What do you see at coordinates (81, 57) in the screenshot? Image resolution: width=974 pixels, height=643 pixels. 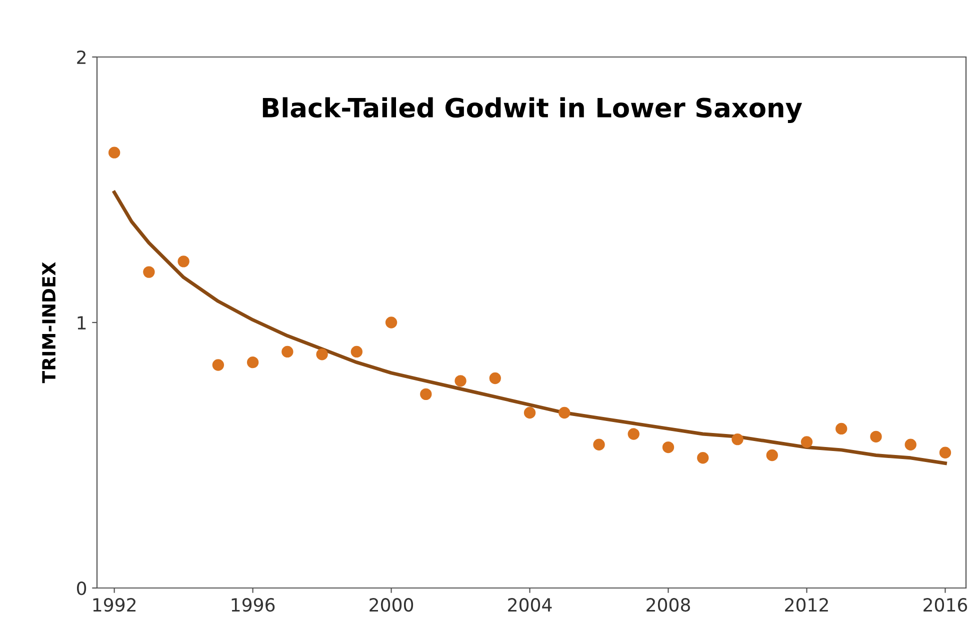 I see `y-tick-label: 2` at bounding box center [81, 57].